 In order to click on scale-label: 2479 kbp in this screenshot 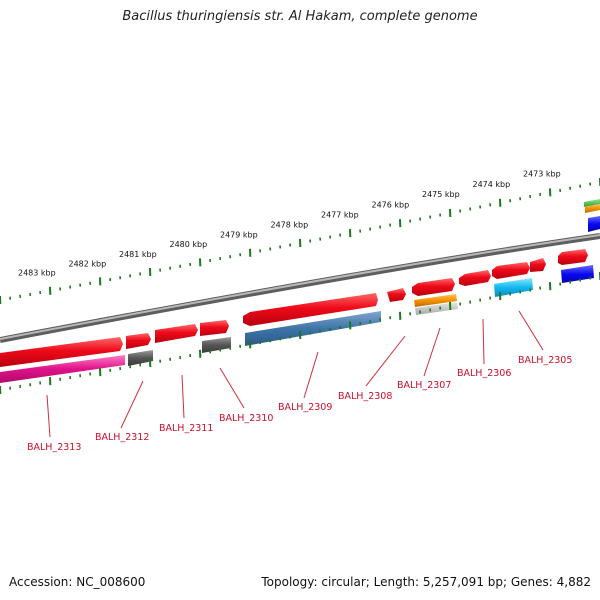, I will do `click(239, 235)`.